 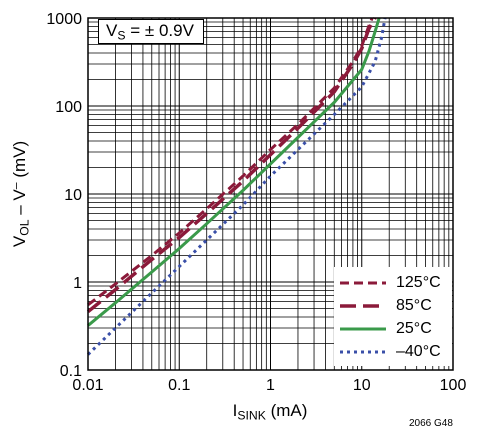 What do you see at coordinates (418, 351) in the screenshot?
I see `legend-label-minus40c: –40°C` at bounding box center [418, 351].